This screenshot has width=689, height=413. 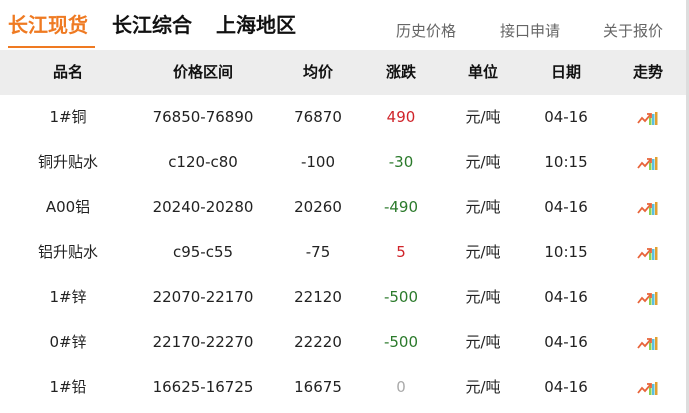 What do you see at coordinates (401, 72) in the screenshot?
I see `col-change: 涨跌` at bounding box center [401, 72].